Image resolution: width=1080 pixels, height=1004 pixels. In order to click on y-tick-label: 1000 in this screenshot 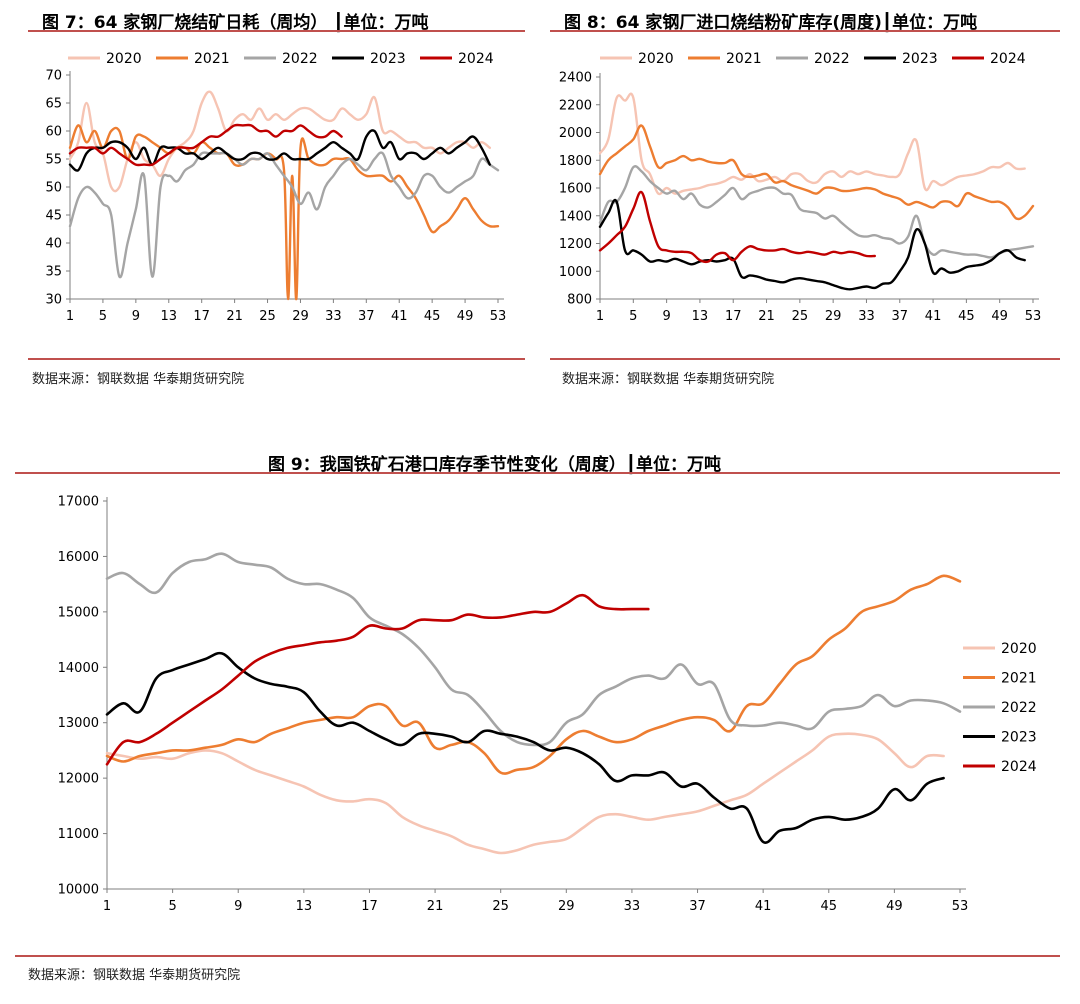, I will do `click(575, 272)`.